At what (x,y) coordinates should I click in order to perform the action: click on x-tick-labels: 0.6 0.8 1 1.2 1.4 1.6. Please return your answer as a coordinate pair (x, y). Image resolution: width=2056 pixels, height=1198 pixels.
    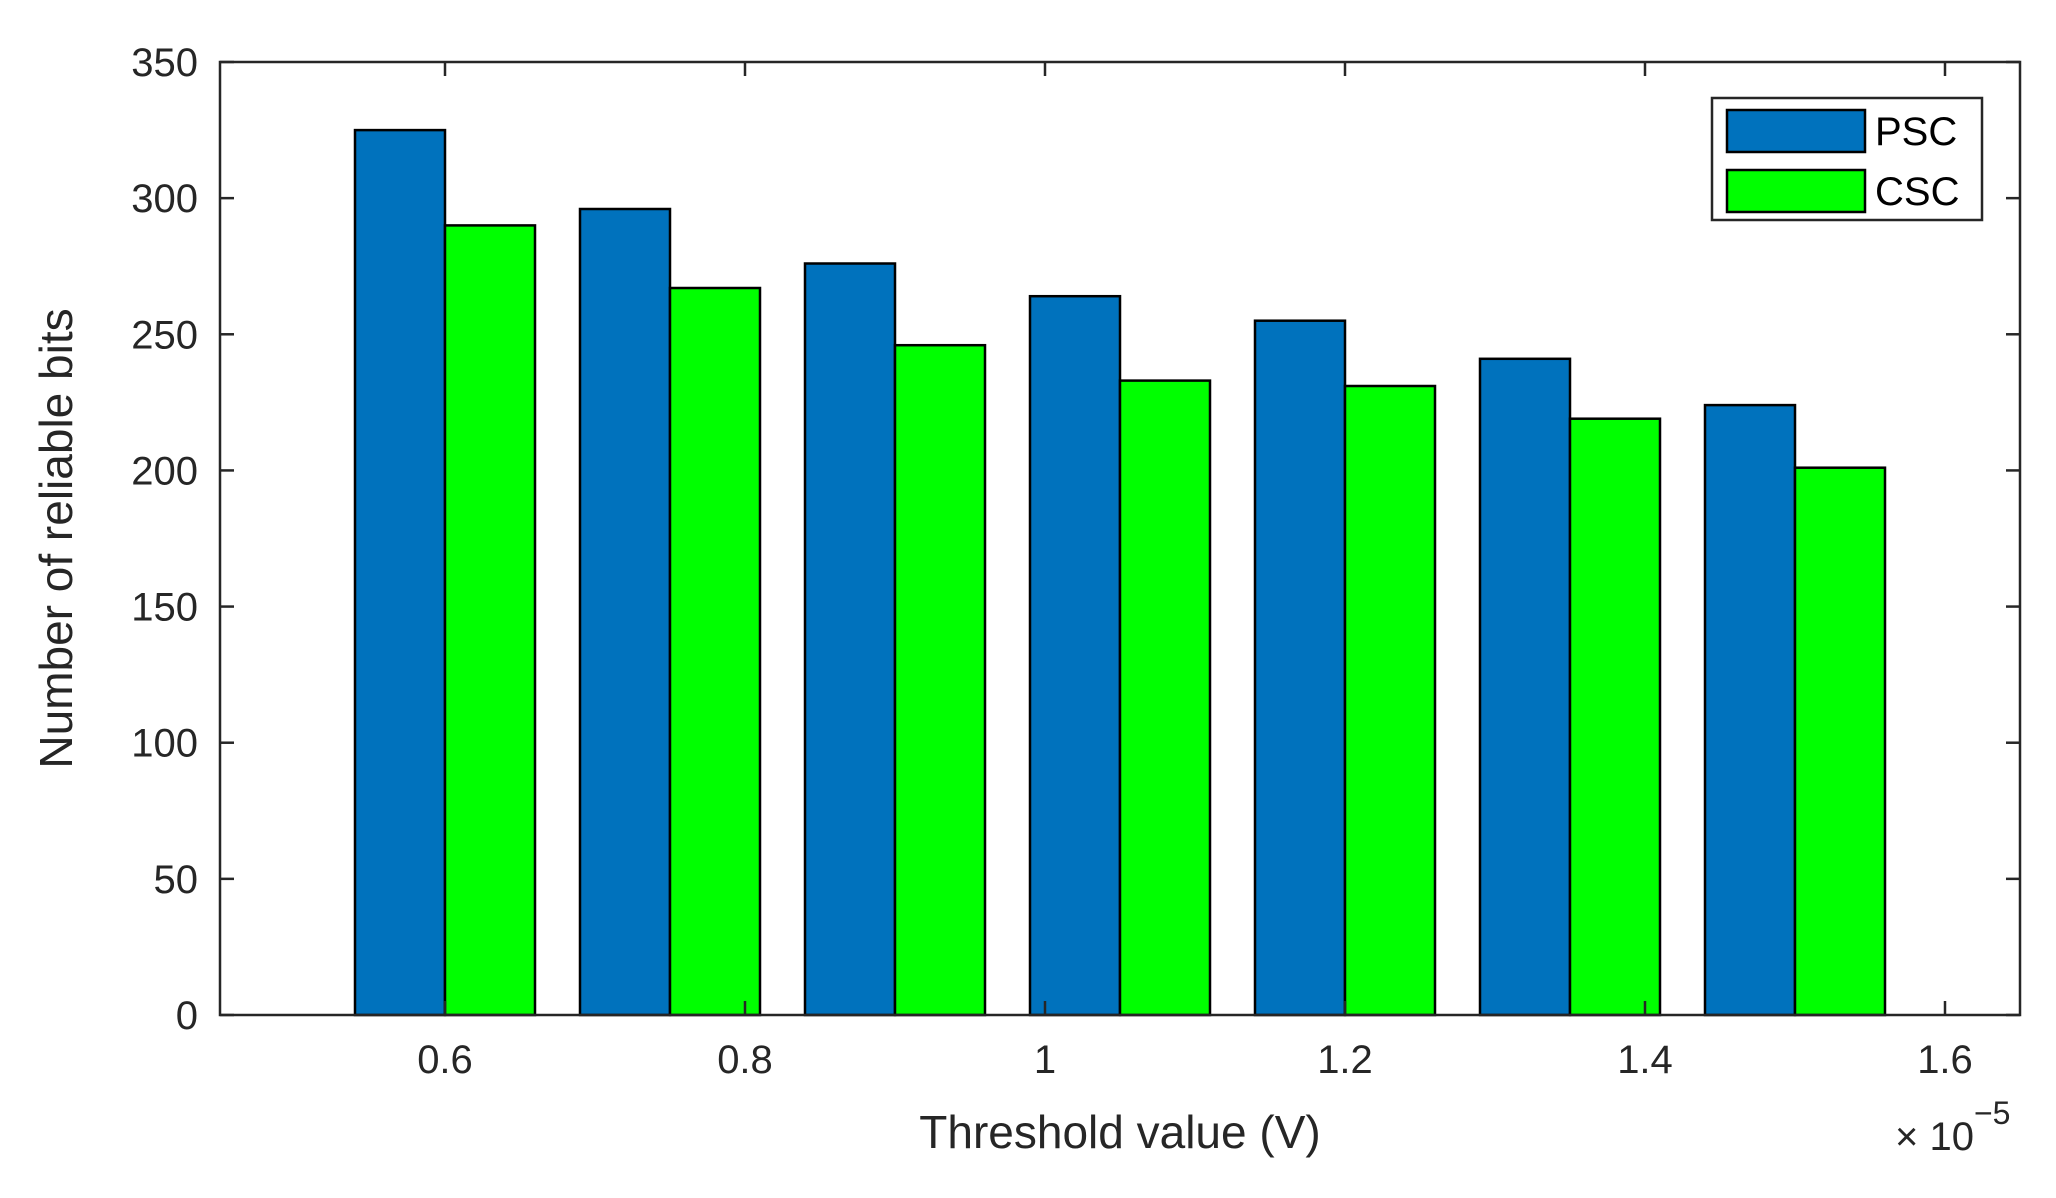
    Looking at the image, I should click on (1195, 1060).